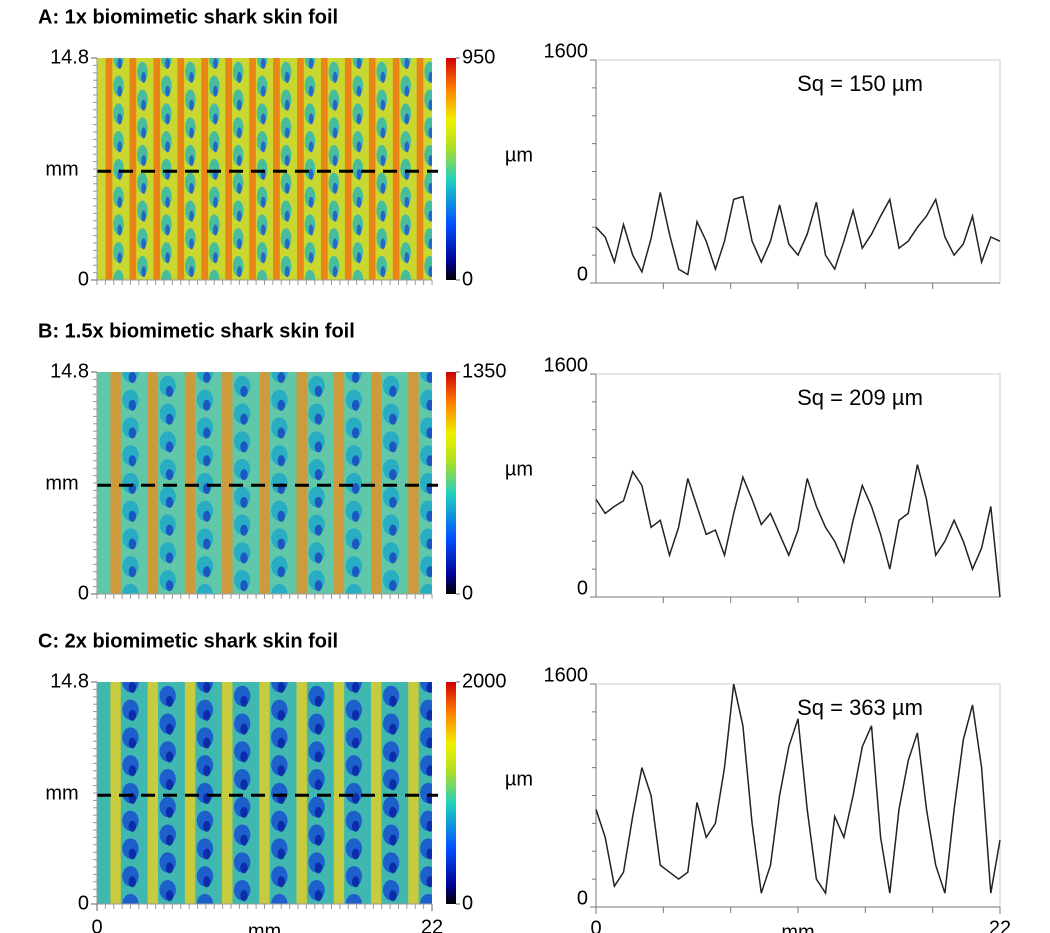 Image resolution: width=1050 pixels, height=933 pixels. What do you see at coordinates (467, 279) in the screenshot?
I see `colorbar-label: 0` at bounding box center [467, 279].